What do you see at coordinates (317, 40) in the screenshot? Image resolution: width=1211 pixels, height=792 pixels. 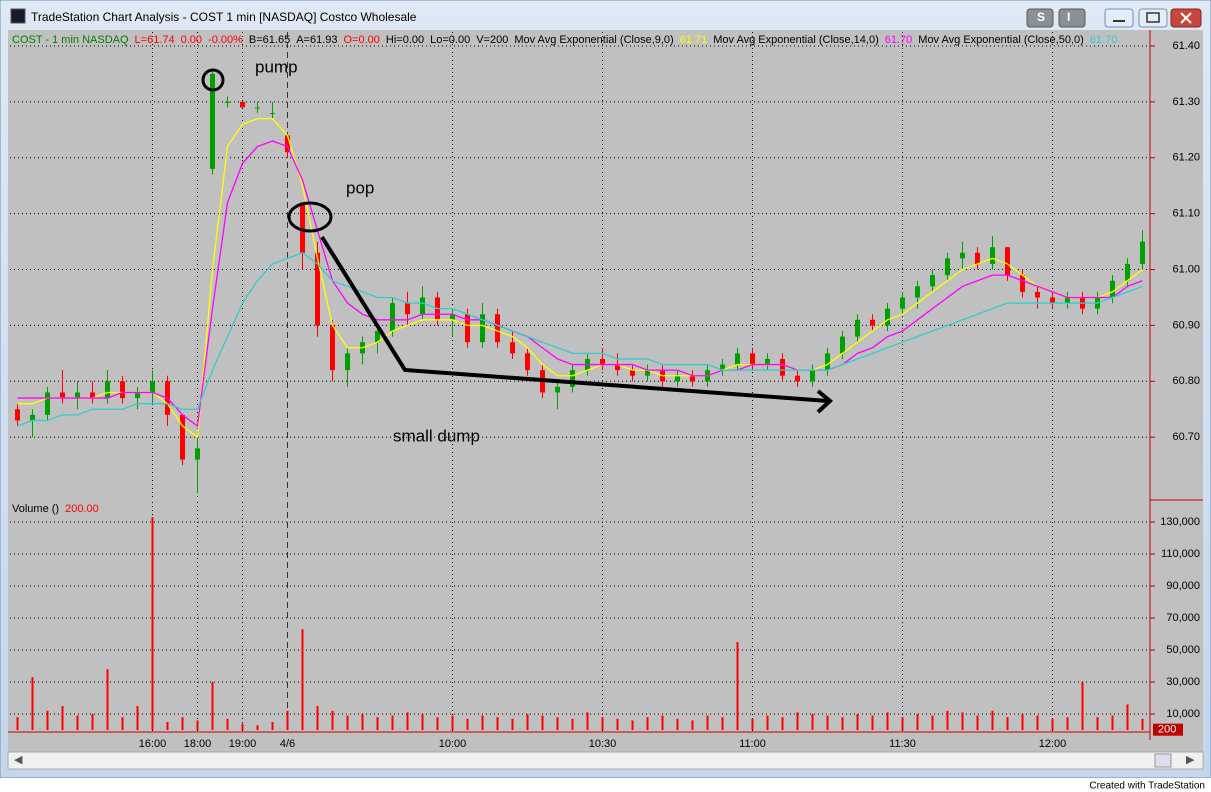 I see `quote-item: A=61.93` at bounding box center [317, 40].